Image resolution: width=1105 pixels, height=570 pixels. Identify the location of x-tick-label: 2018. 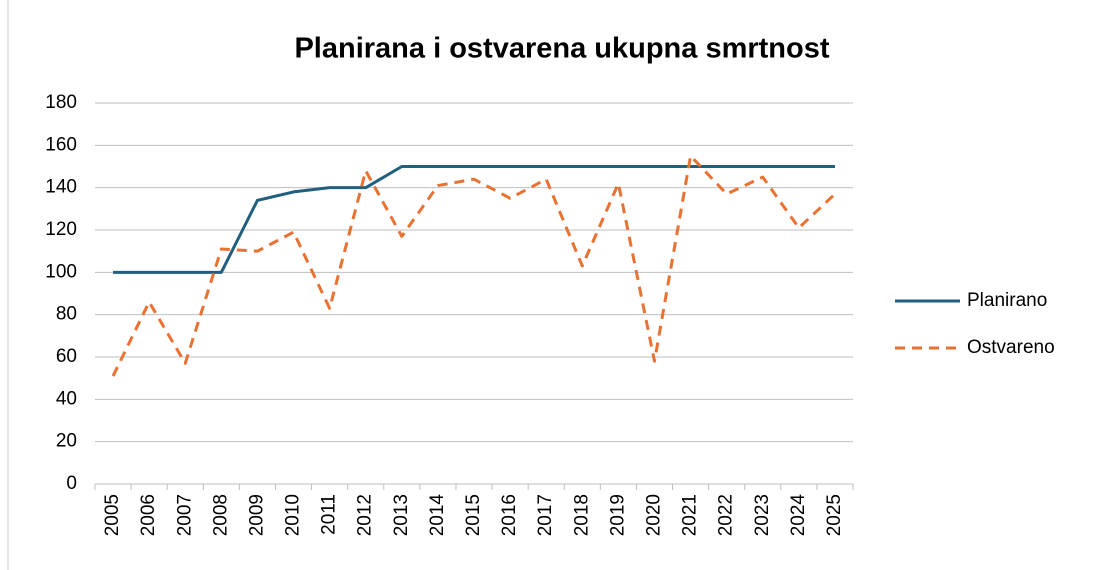
(581, 515).